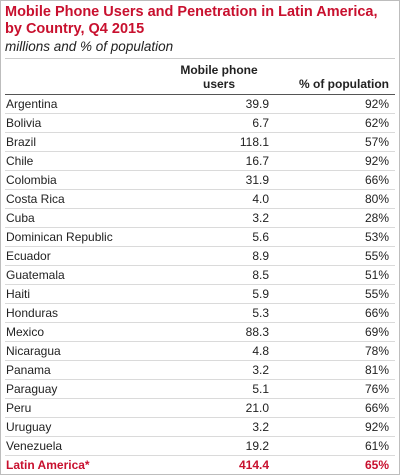 The image size is (400, 475). I want to click on table-row: Chile 16.7 92%, so click(200, 161).